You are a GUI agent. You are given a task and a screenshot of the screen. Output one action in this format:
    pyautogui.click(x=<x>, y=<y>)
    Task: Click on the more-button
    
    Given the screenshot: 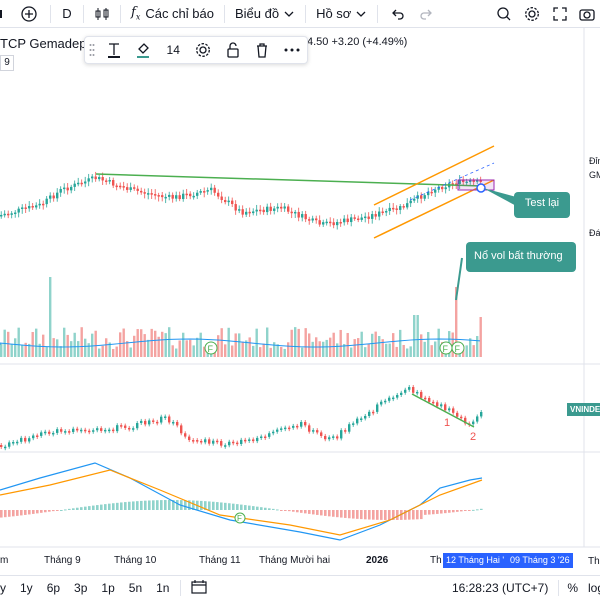 What is the action you would take?
    pyautogui.click(x=292, y=50)
    